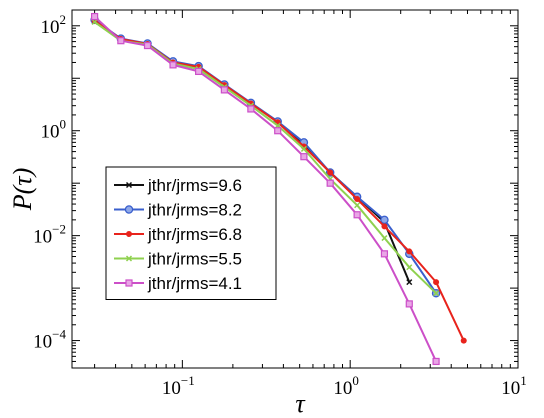 The image size is (544, 418). I want to click on x-tick-labels: 10⁻¹ 10⁰ 10¹, so click(344, 386).